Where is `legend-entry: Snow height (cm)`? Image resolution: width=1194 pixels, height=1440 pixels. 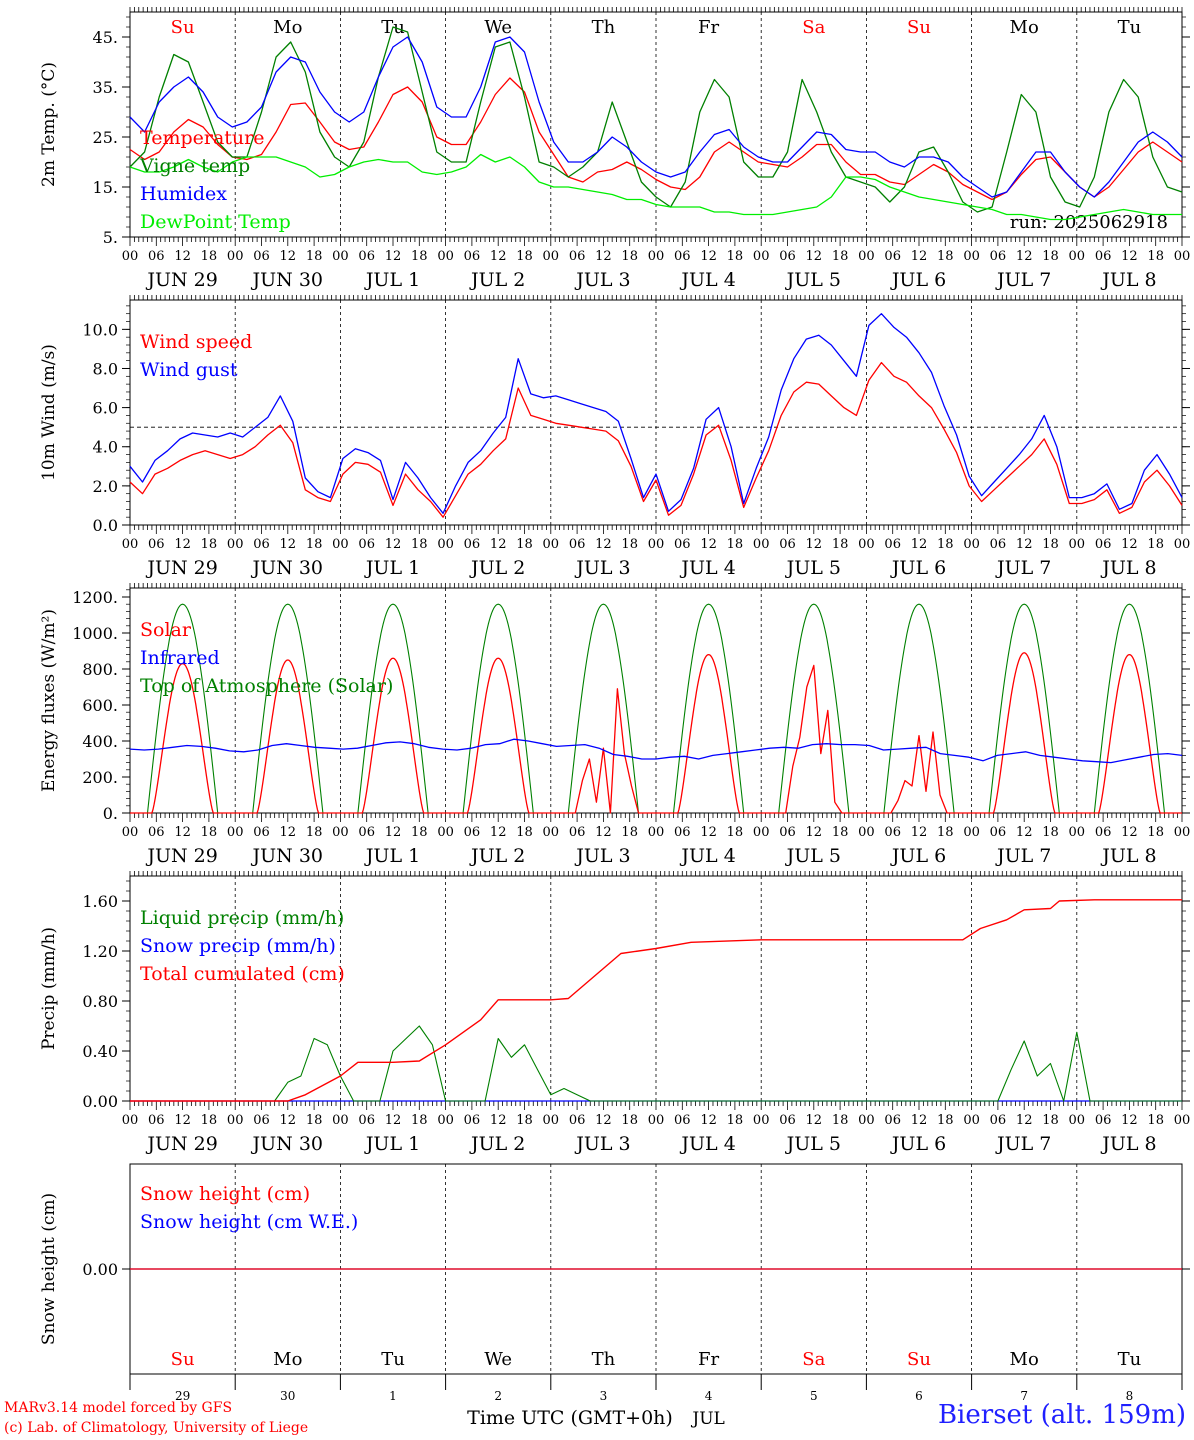 legend-entry: Snow height (cm) is located at coordinates (225, 1194).